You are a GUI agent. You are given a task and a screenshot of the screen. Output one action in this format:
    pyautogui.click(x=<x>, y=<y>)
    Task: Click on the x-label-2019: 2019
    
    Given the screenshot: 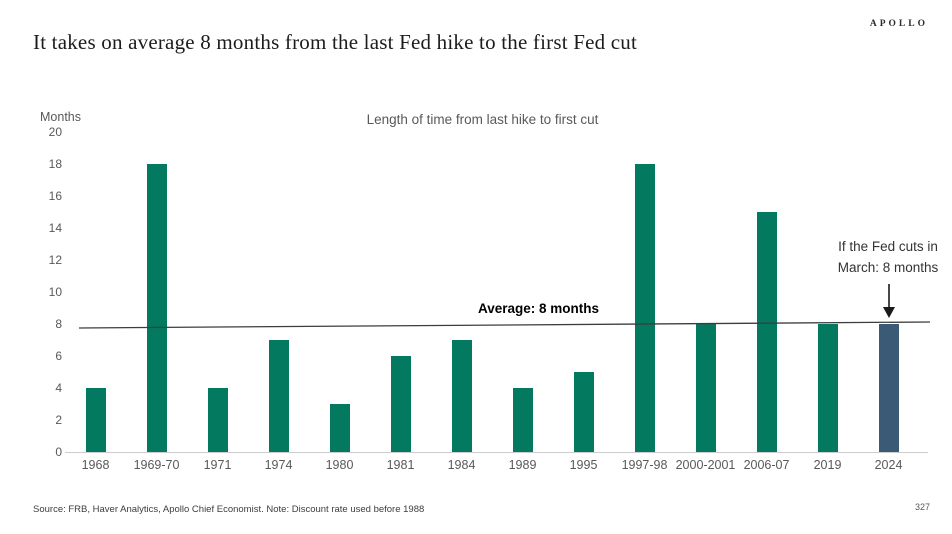 What is the action you would take?
    pyautogui.click(x=827, y=465)
    